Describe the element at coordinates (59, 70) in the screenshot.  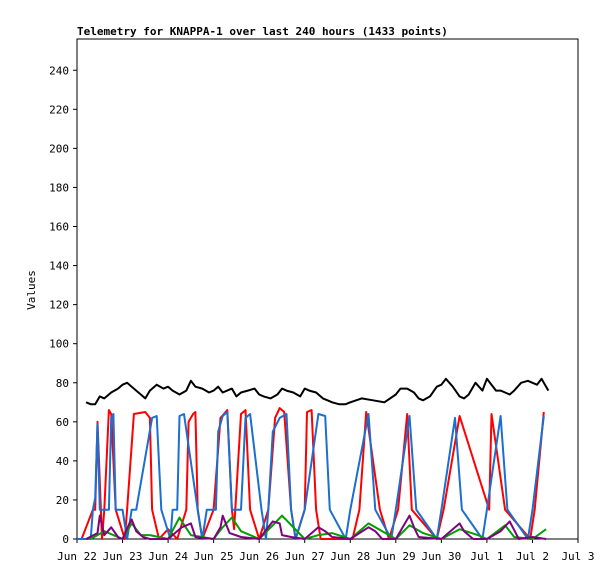
I see `y-tick-label: 240` at that location.